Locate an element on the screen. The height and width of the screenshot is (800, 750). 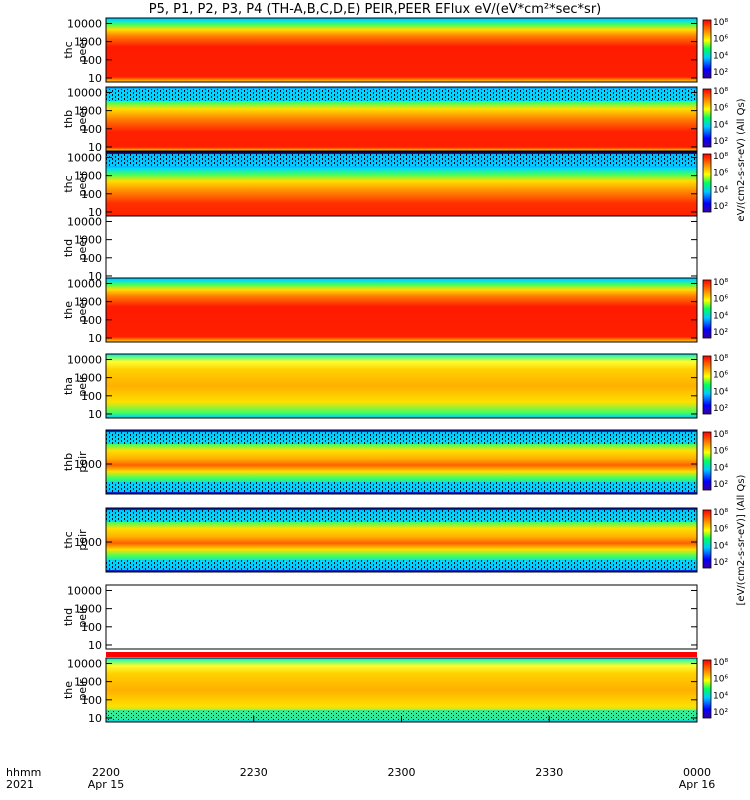
time-axis-row-label-year: 2021 is located at coordinates (20, 784).